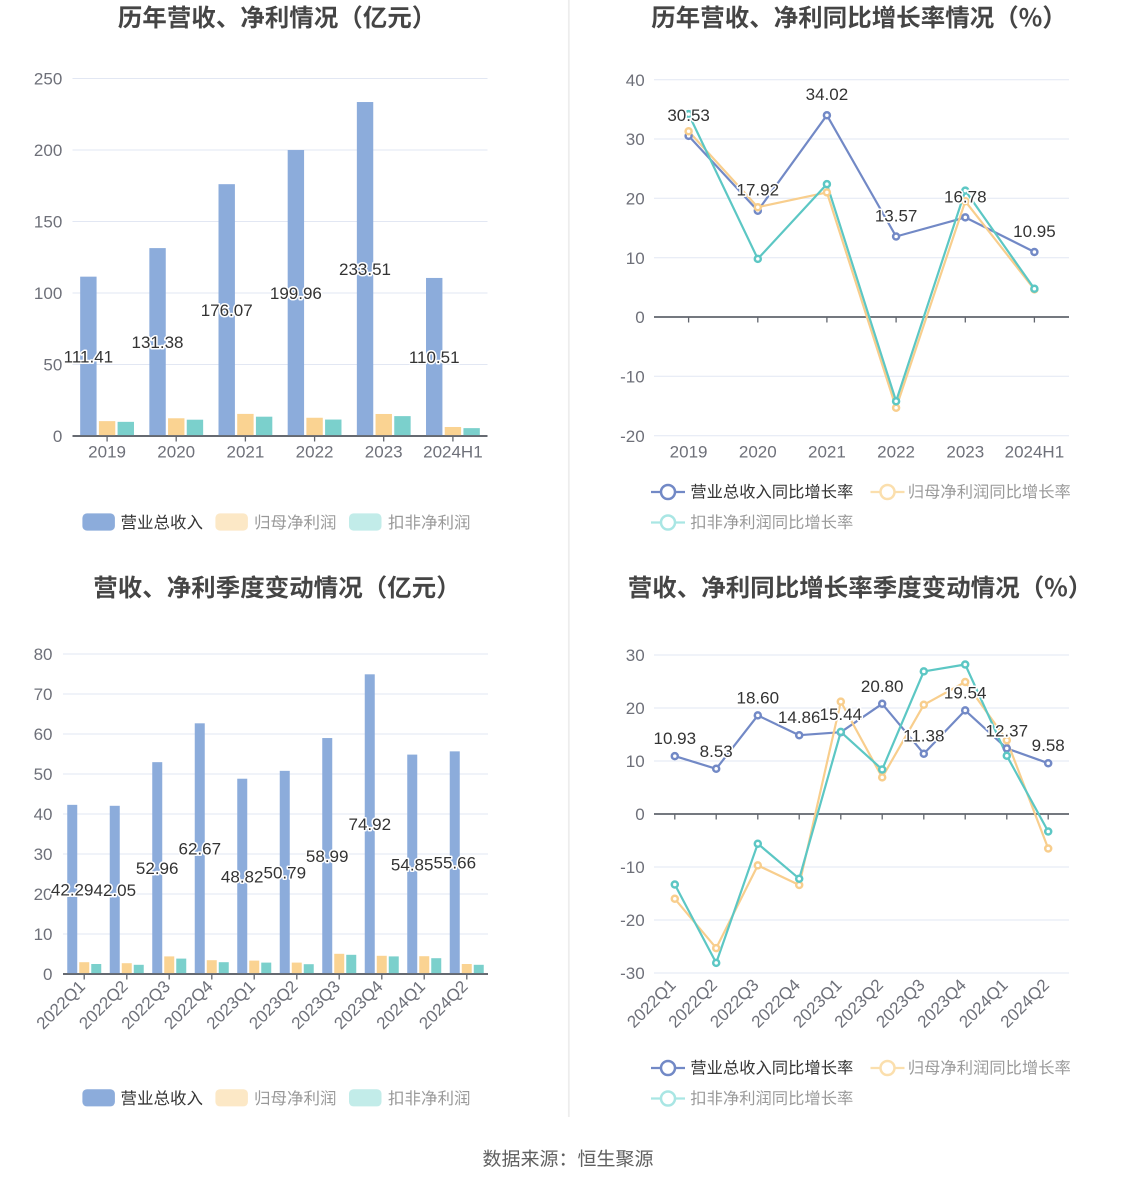  I want to click on svg-text: 58.99, so click(327, 856).